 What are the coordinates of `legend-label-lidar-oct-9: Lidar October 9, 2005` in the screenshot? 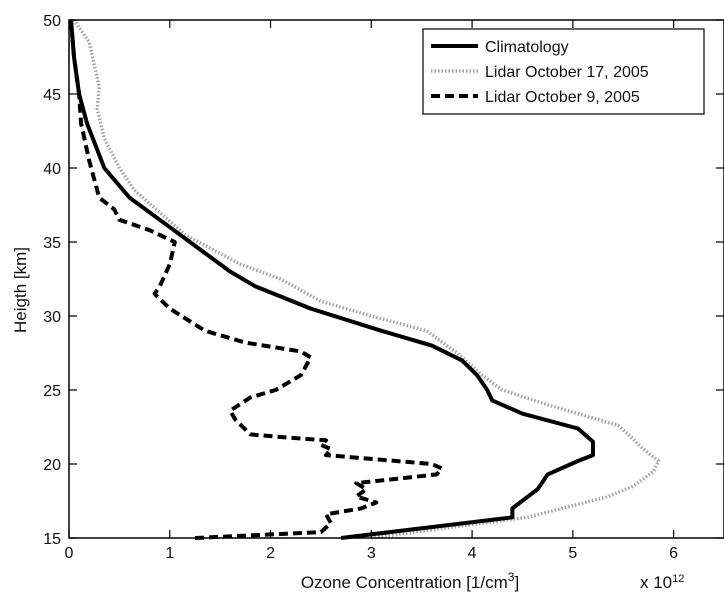 It's located at (562, 97).